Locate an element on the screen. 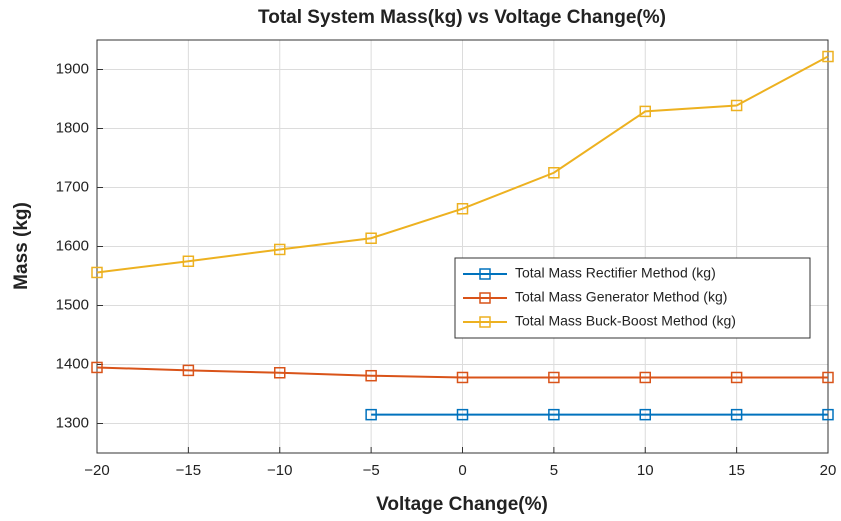 This screenshot has width=841, height=521. series-line is located at coordinates (462, 372).